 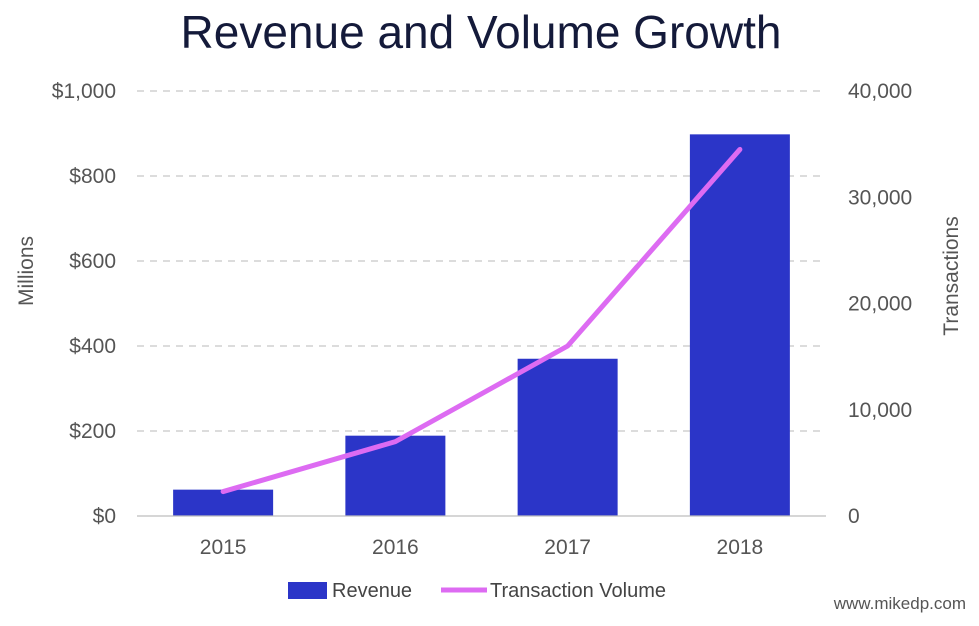 I want to click on y-tick-label: $1,000, so click(x=84, y=91).